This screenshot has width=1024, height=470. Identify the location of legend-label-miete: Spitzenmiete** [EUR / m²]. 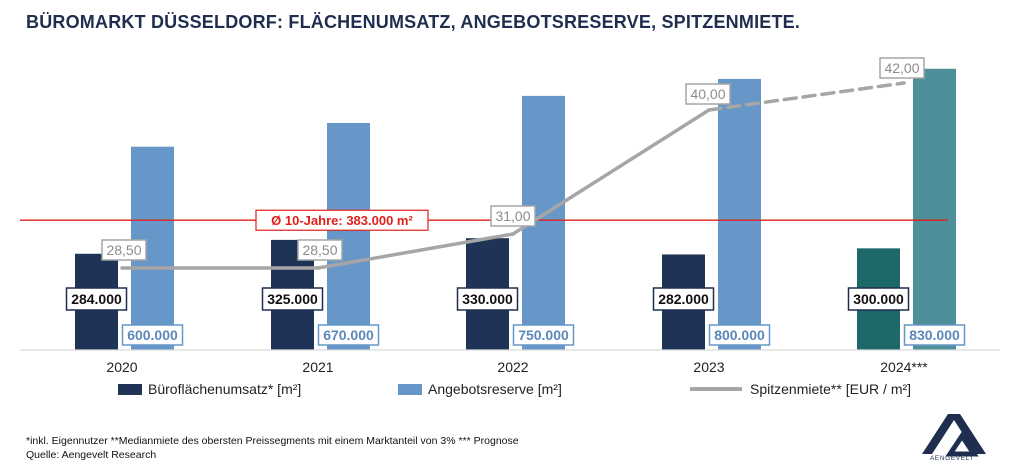
(831, 389).